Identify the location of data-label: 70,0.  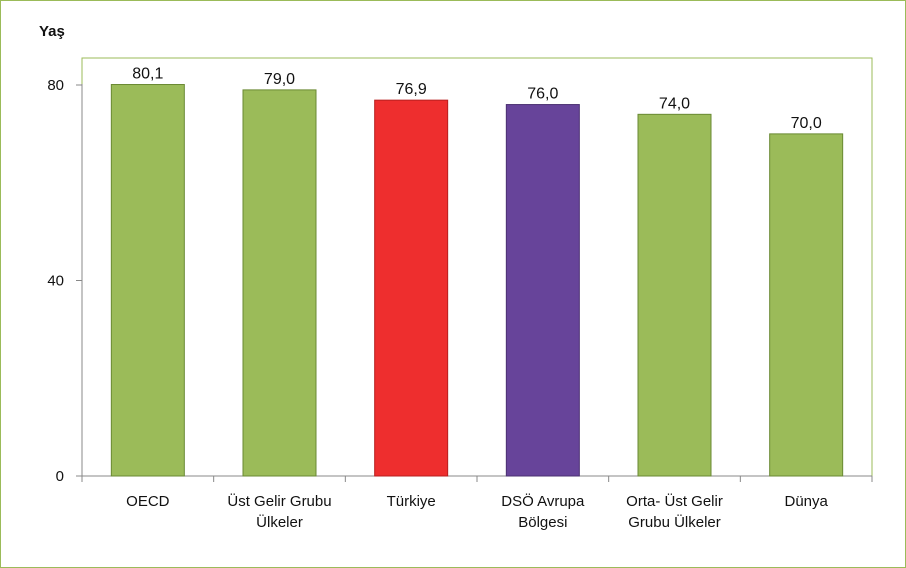
(806, 123).